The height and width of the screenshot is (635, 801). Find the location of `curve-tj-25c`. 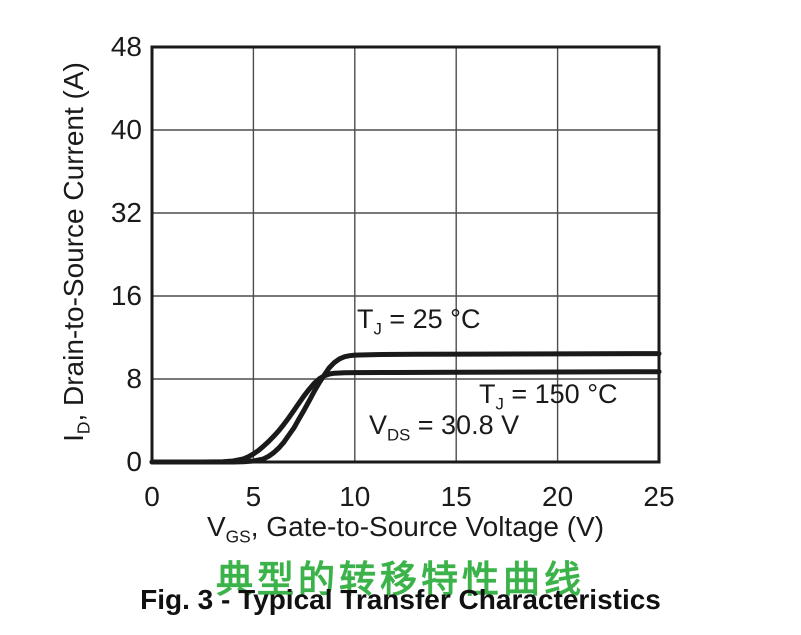

curve-tj-25c is located at coordinates (405, 408).